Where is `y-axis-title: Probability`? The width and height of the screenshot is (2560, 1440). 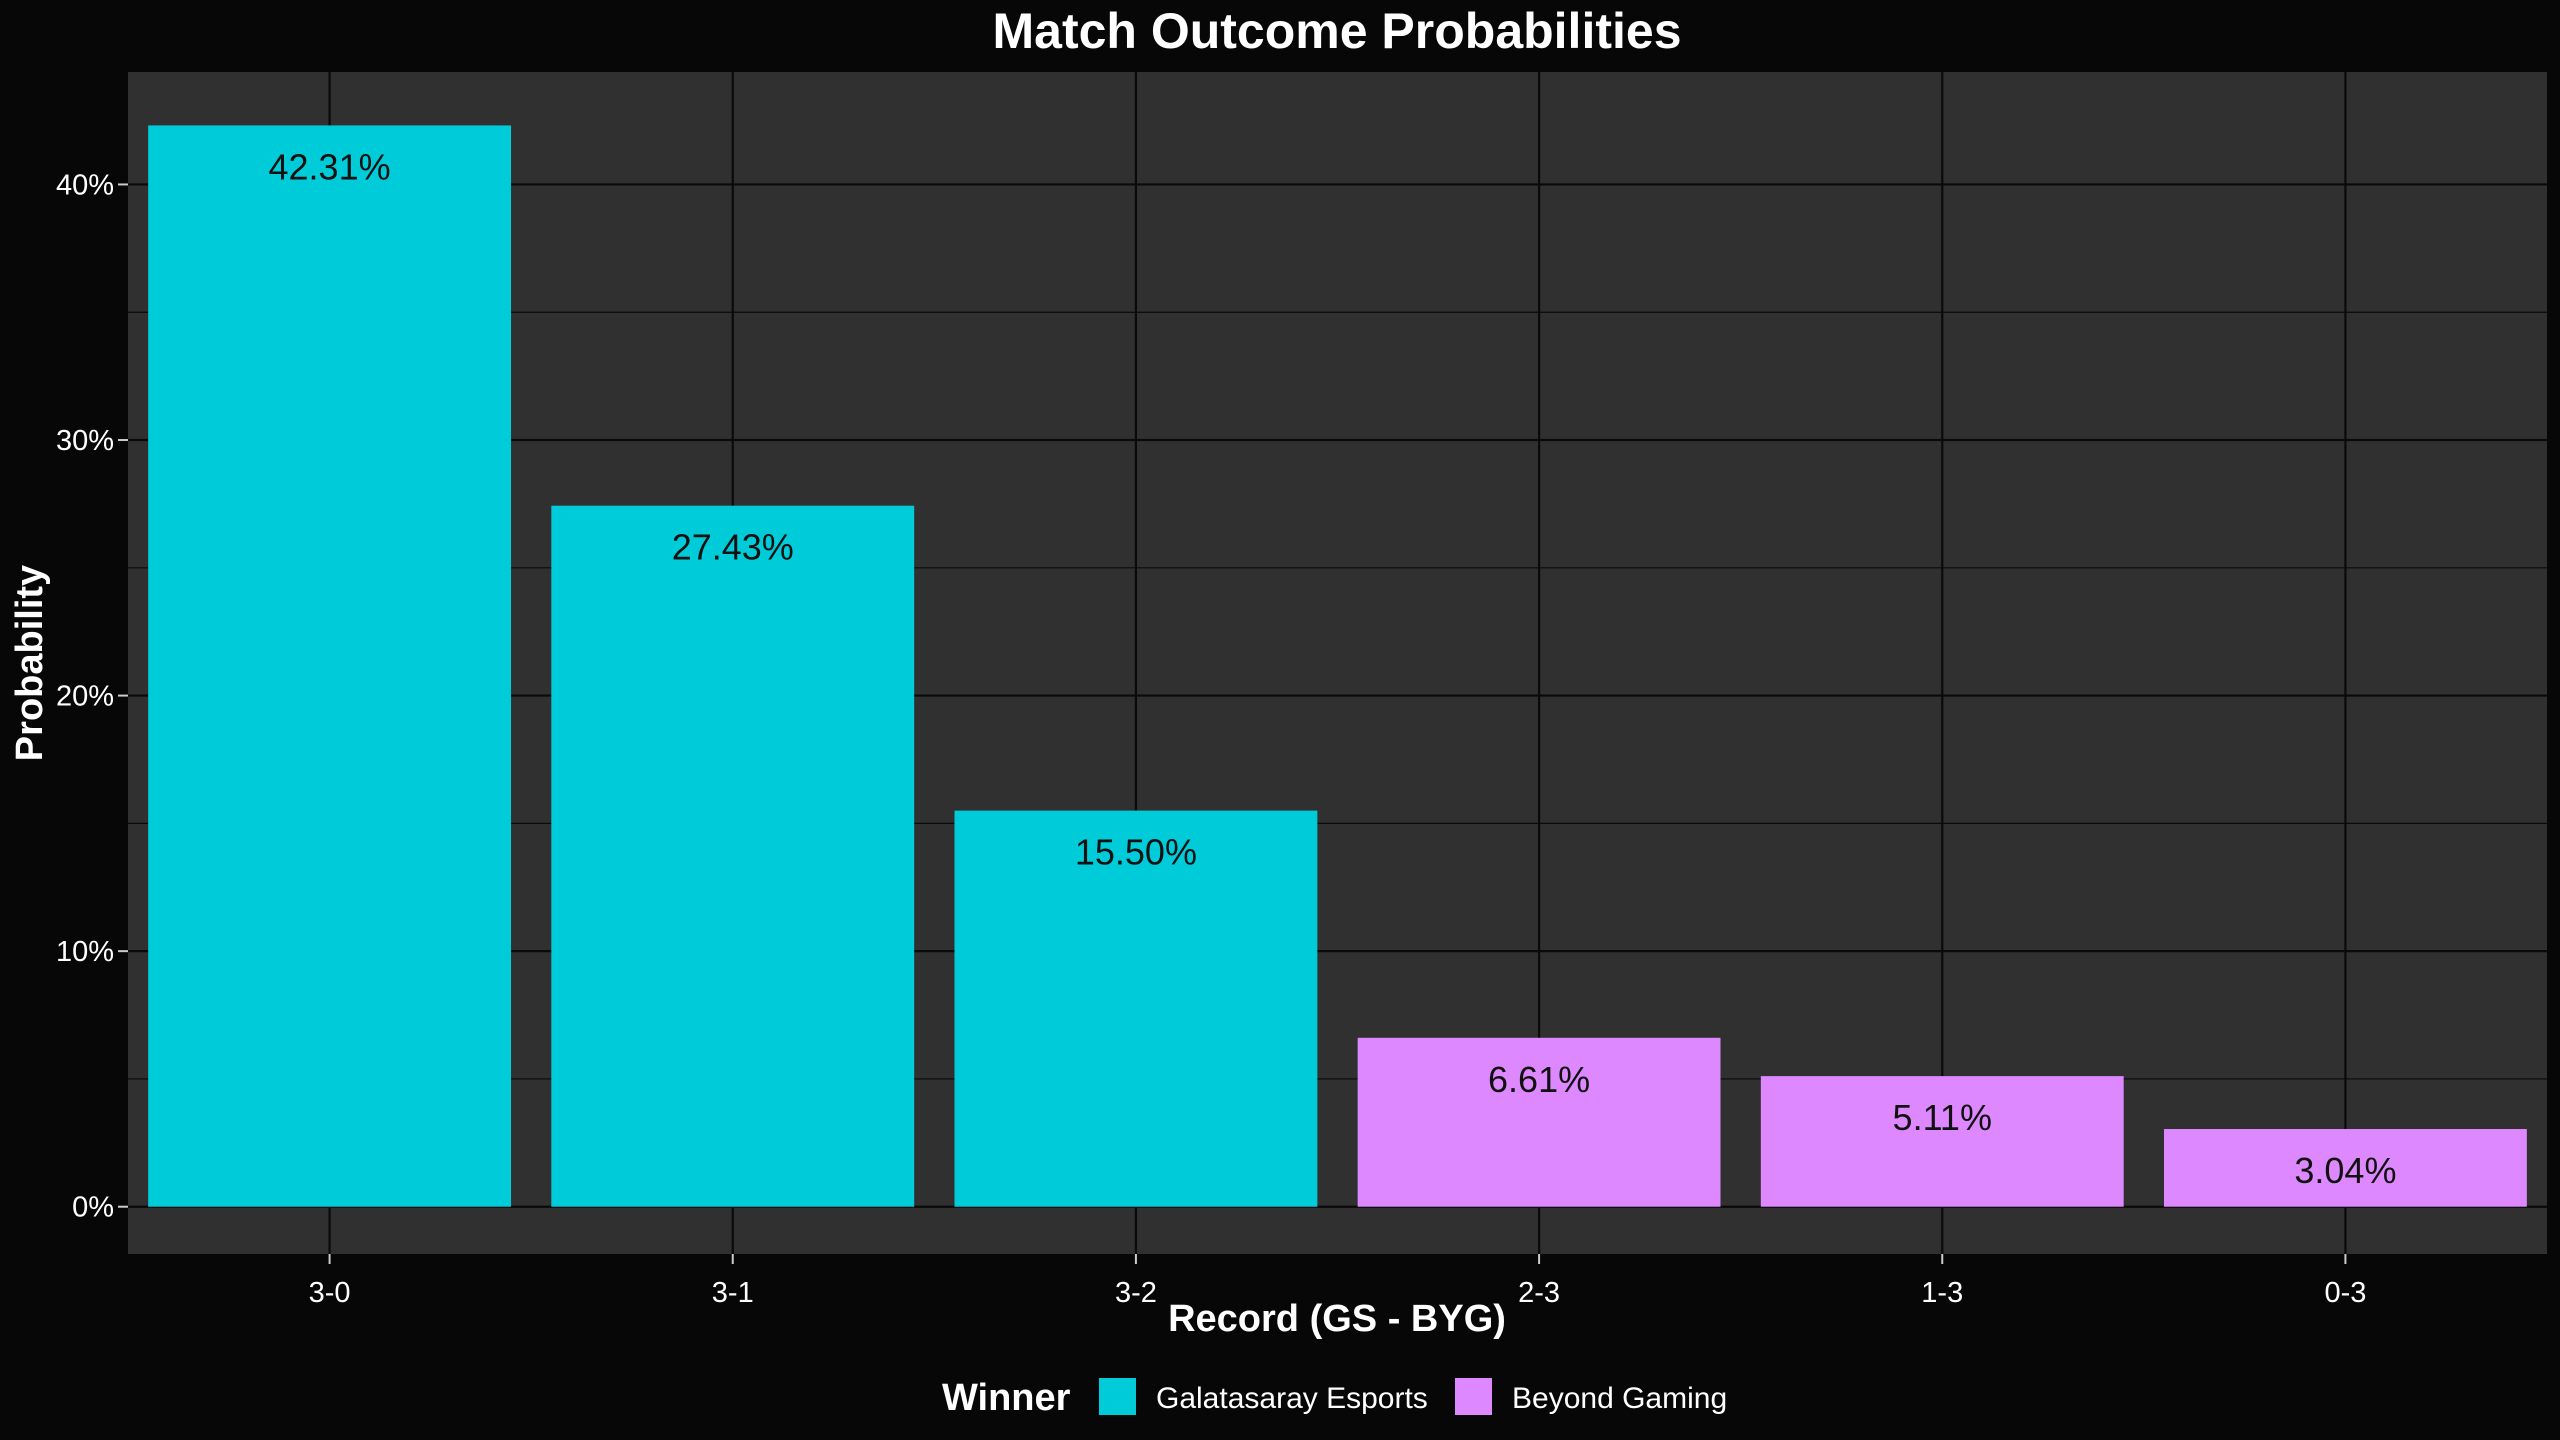 y-axis-title: Probability is located at coordinates (30, 663).